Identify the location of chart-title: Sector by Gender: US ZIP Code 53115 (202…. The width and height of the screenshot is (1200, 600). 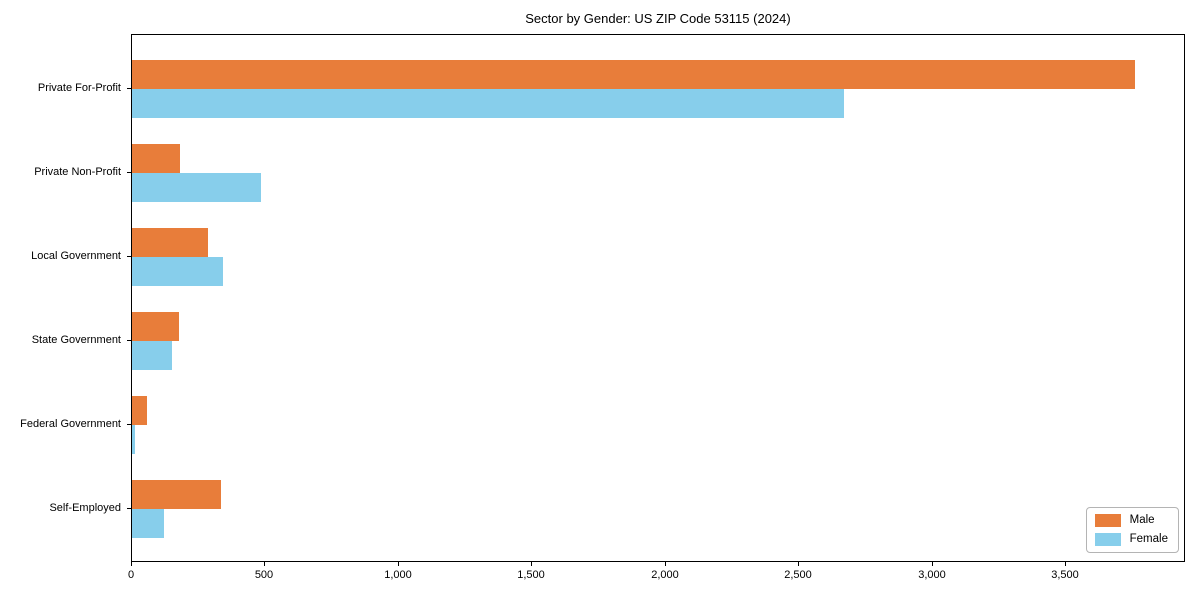
(658, 18).